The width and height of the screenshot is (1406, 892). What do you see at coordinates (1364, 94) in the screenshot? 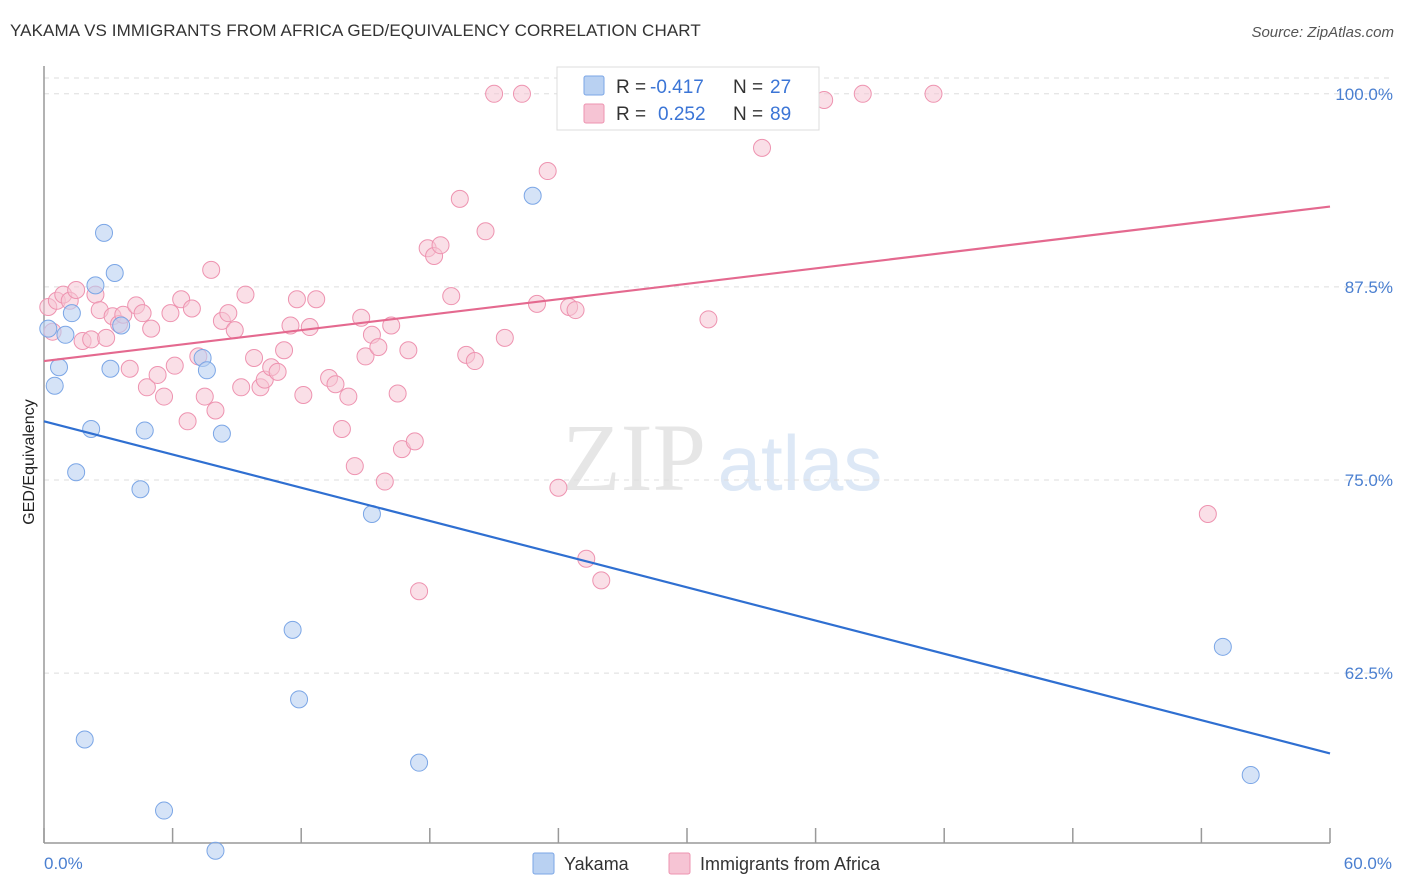
I see `y-tick-label: 100.0%` at bounding box center [1364, 94].